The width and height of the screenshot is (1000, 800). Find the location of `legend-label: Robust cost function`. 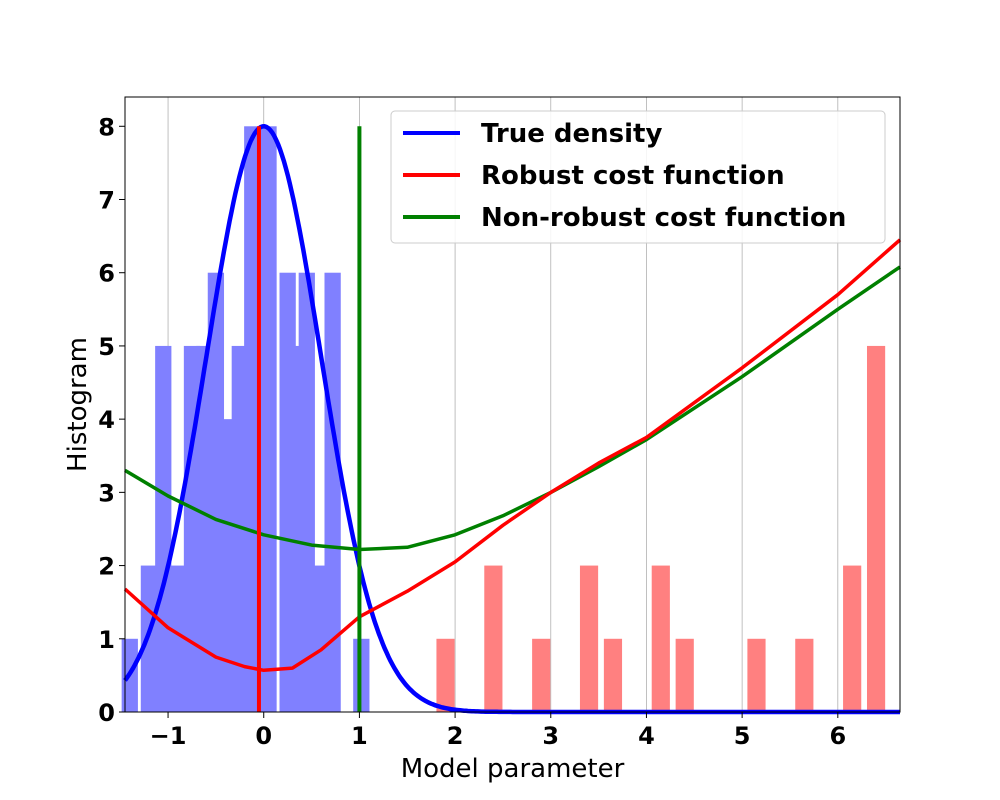

legend-label: Robust cost function is located at coordinates (633, 176).